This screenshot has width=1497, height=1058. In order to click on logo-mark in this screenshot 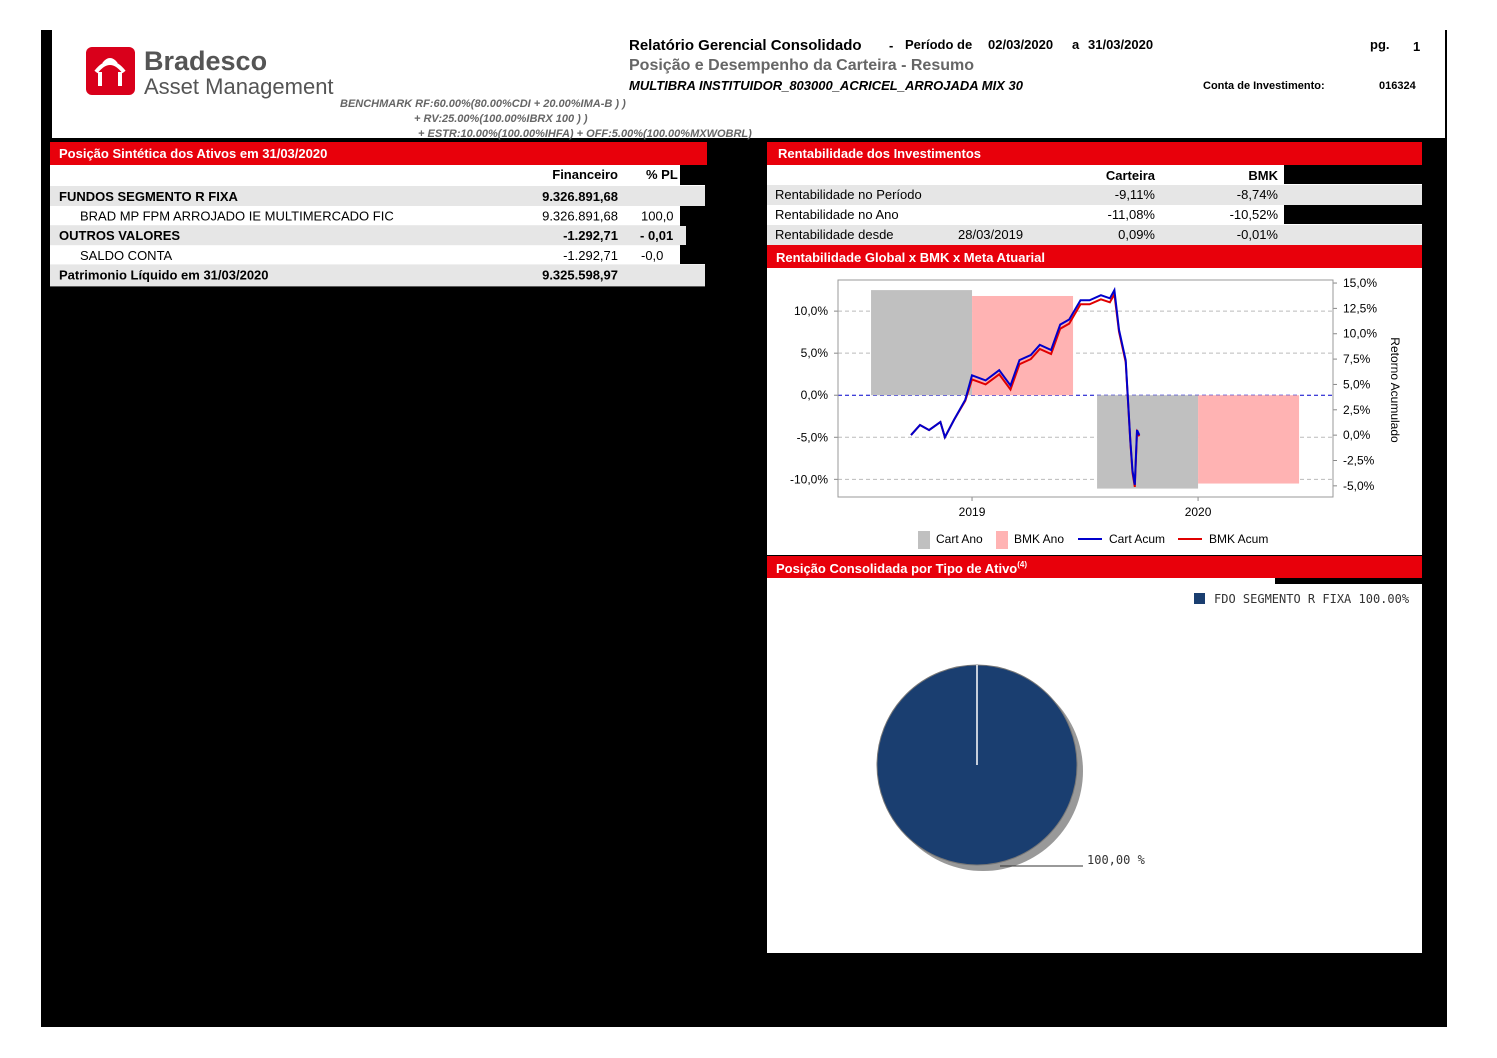, I will do `click(110, 72)`.